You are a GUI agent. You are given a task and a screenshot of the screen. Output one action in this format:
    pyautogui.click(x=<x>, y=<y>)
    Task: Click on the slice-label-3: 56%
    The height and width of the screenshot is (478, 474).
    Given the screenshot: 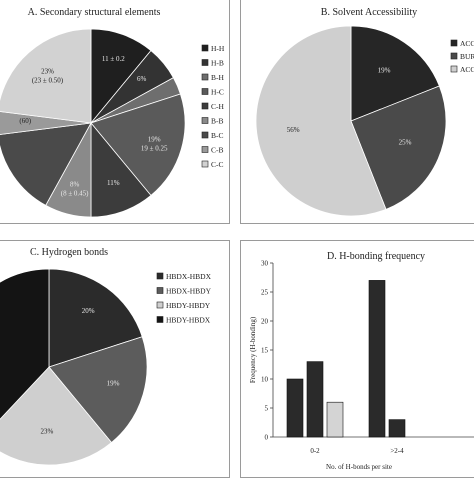 What is the action you would take?
    pyautogui.click(x=293, y=130)
    